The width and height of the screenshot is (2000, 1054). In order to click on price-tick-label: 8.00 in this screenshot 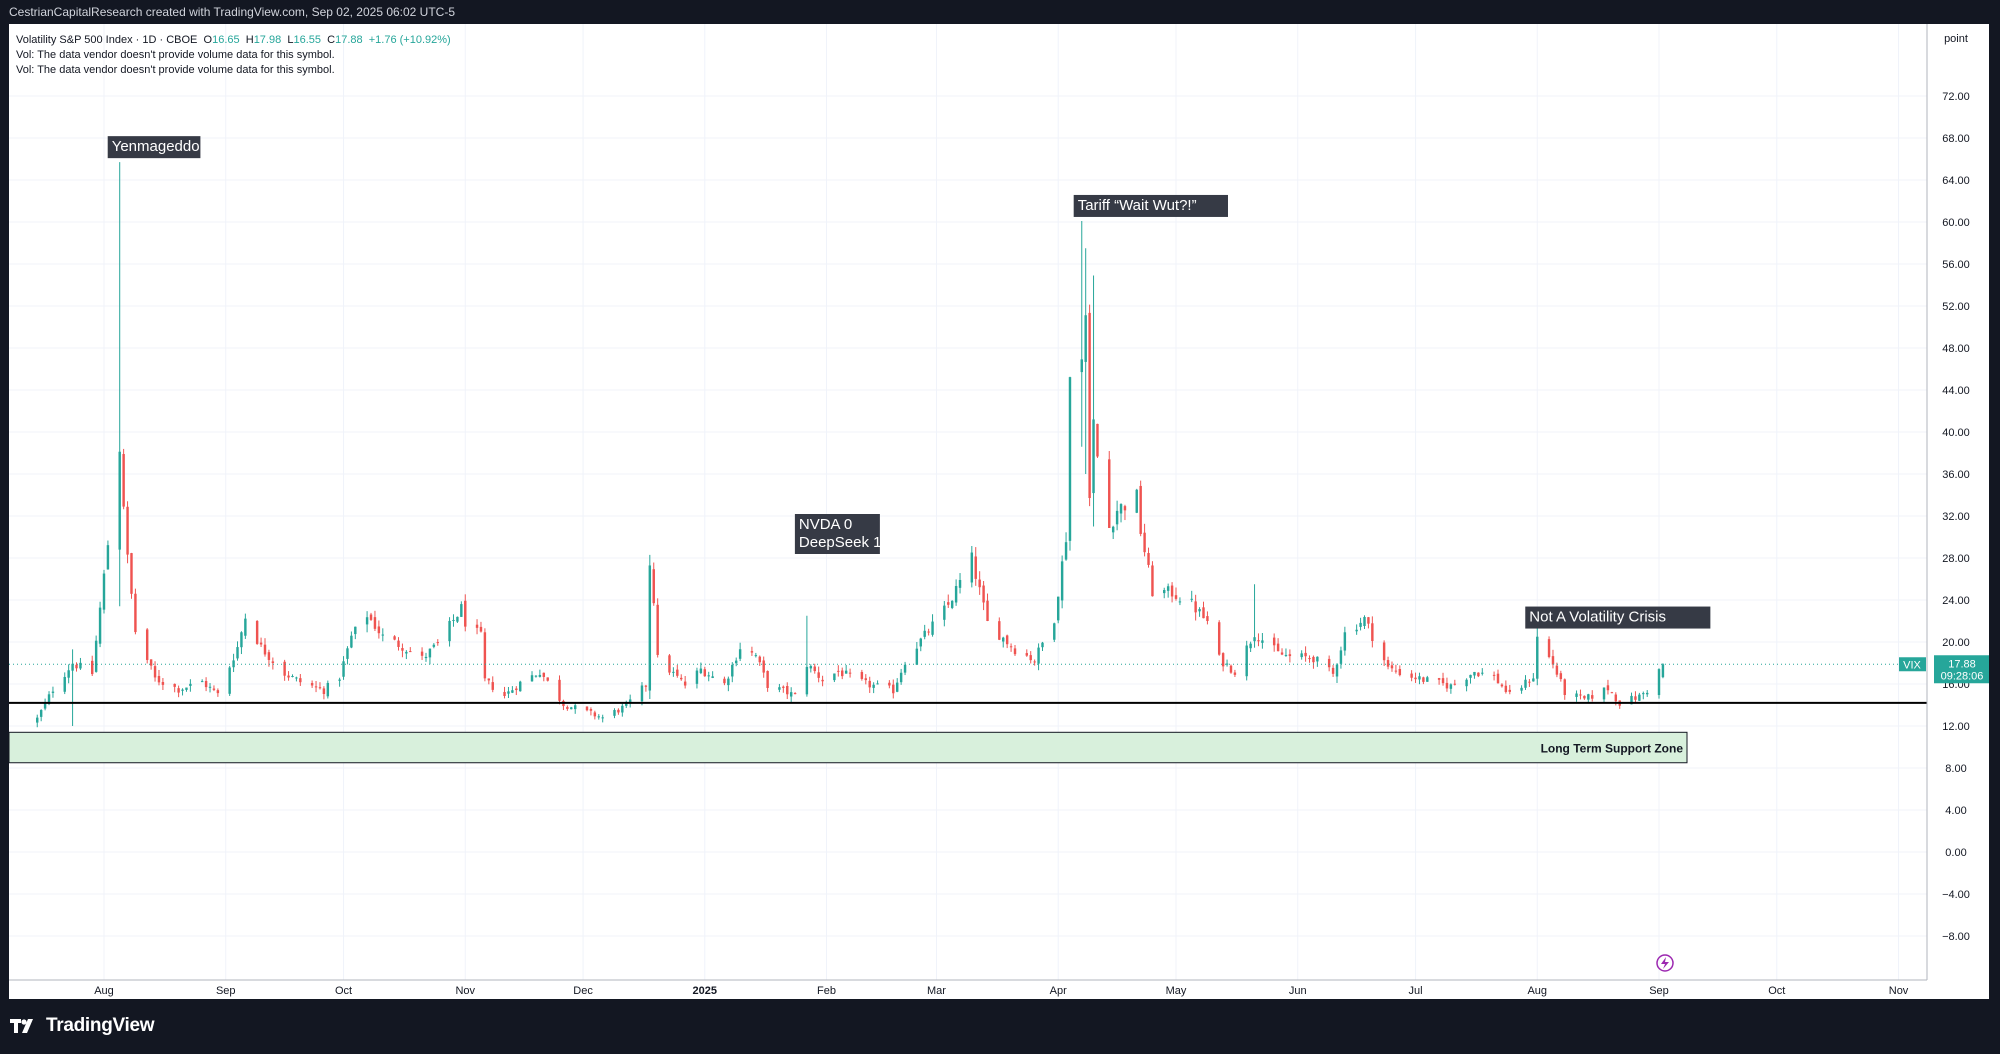, I will do `click(1955, 769)`.